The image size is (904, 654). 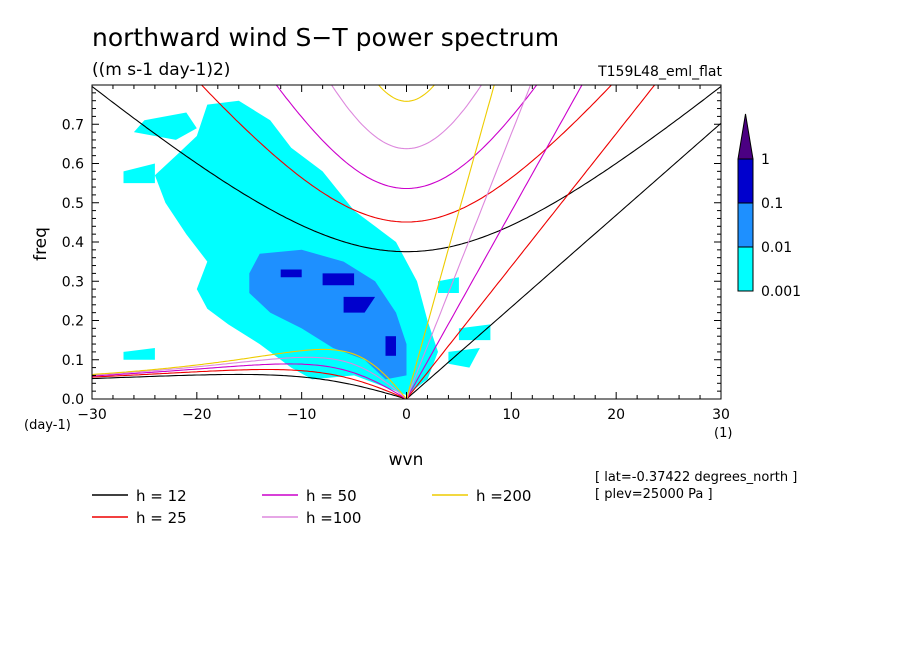 I want to click on curve-rossby-h50, so click(x=249, y=381).